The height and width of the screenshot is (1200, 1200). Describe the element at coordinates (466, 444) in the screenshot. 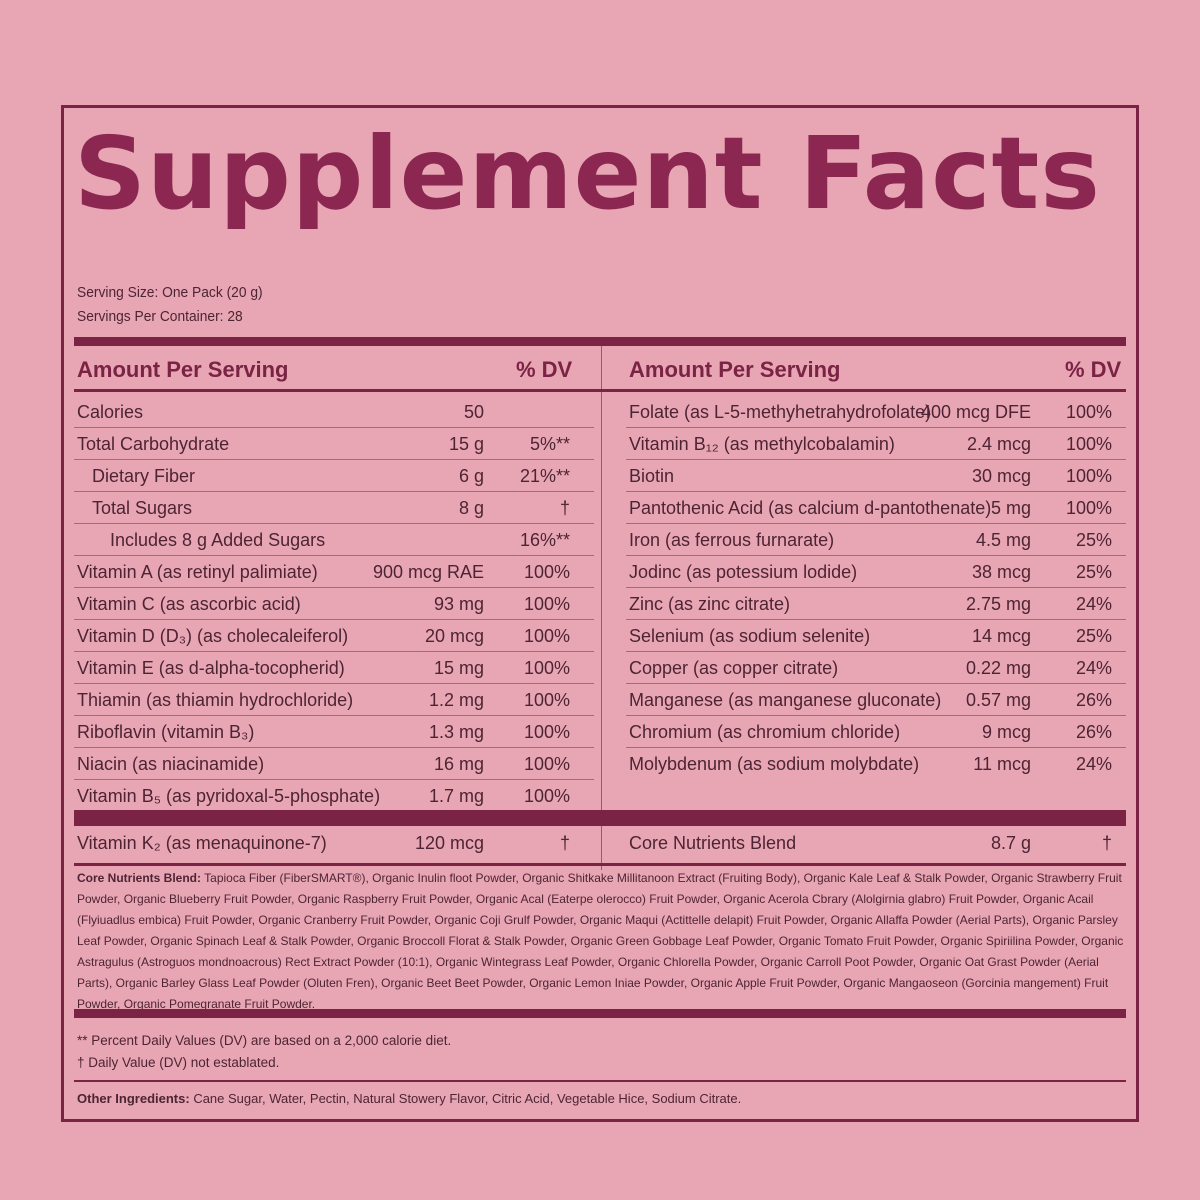

I see `nutrient-amount: 15 g` at that location.